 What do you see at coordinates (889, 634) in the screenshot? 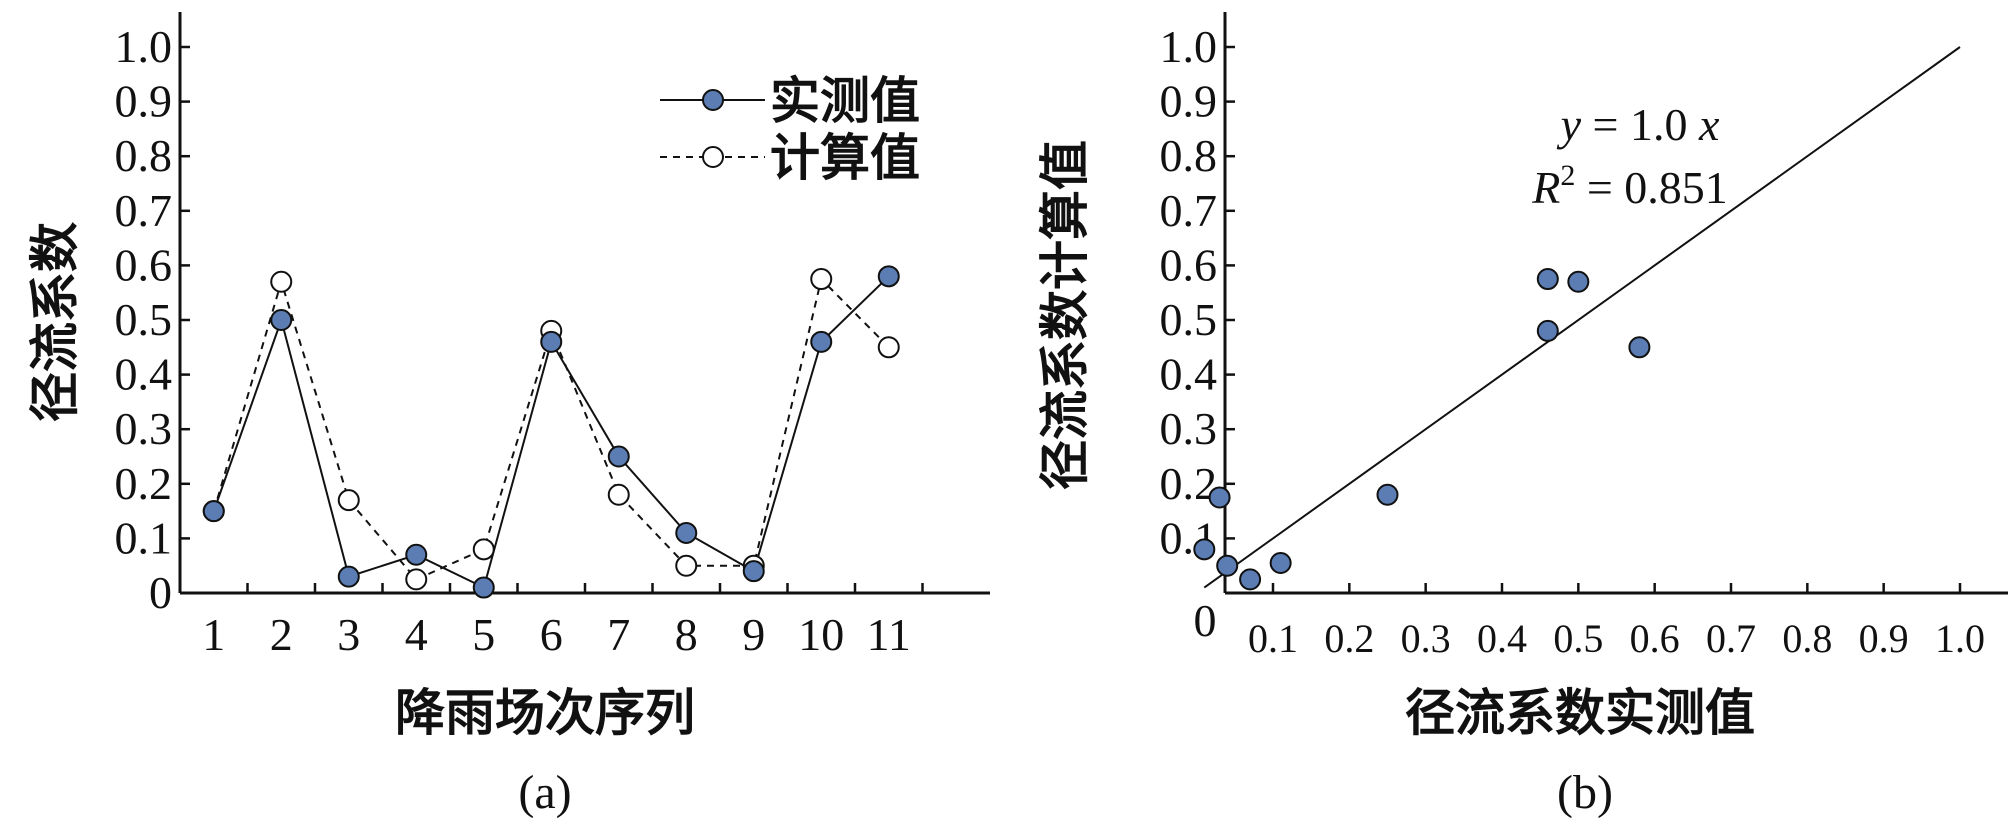
I see `chart-a-x-tick-label: 11` at bounding box center [889, 634].